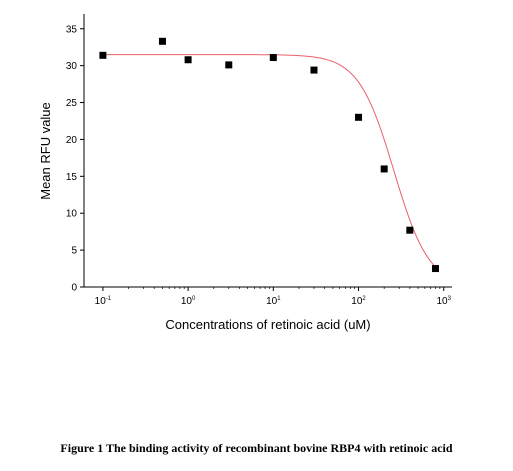 This screenshot has height=471, width=513. Describe the element at coordinates (358, 301) in the screenshot. I see `x-tick-label: 10²` at that location.